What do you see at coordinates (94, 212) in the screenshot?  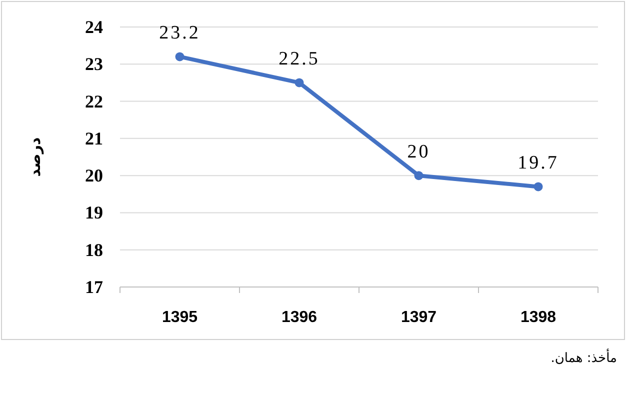 I see `y-tick-label: 19` at bounding box center [94, 212].